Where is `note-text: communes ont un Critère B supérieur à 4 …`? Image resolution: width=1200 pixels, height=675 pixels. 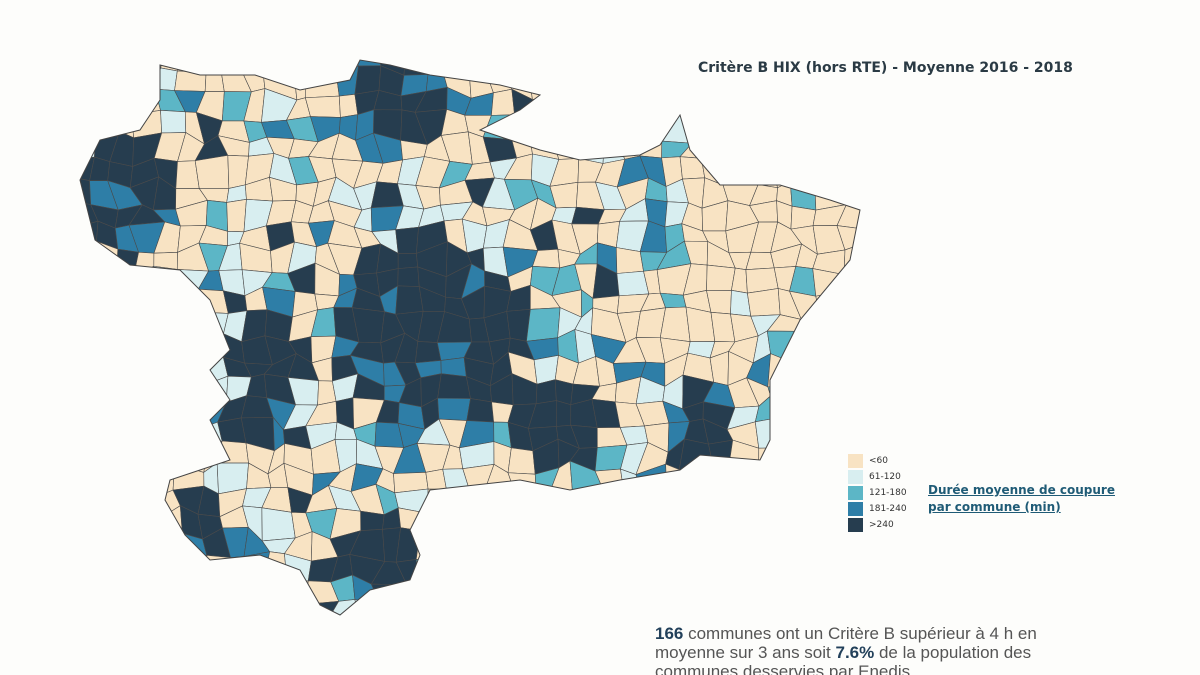 note-text: communes ont un Critère B supérieur à 4 … is located at coordinates (860, 633).